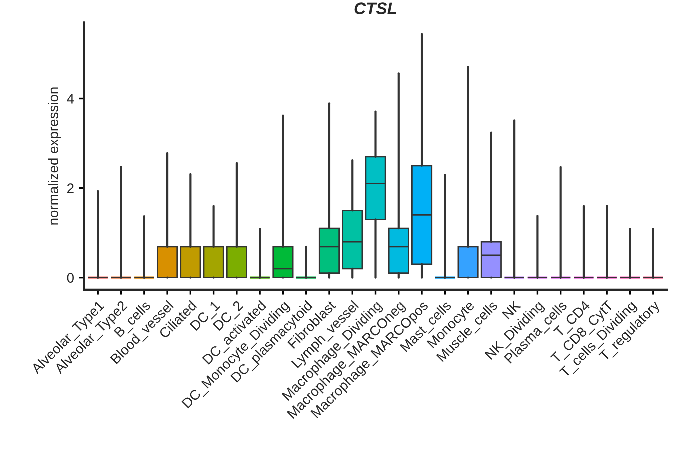 Image resolution: width=674 pixels, height=453 pixels. Describe the element at coordinates (70, 99) in the screenshot. I see `y-tick-label: 4` at that location.